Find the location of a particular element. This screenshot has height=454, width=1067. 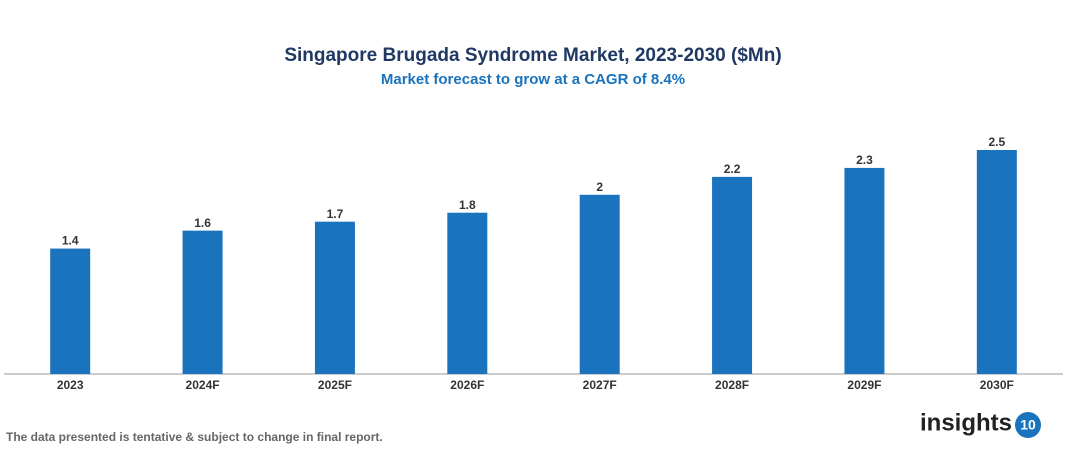

value-label: 1.4 is located at coordinates (70, 241).